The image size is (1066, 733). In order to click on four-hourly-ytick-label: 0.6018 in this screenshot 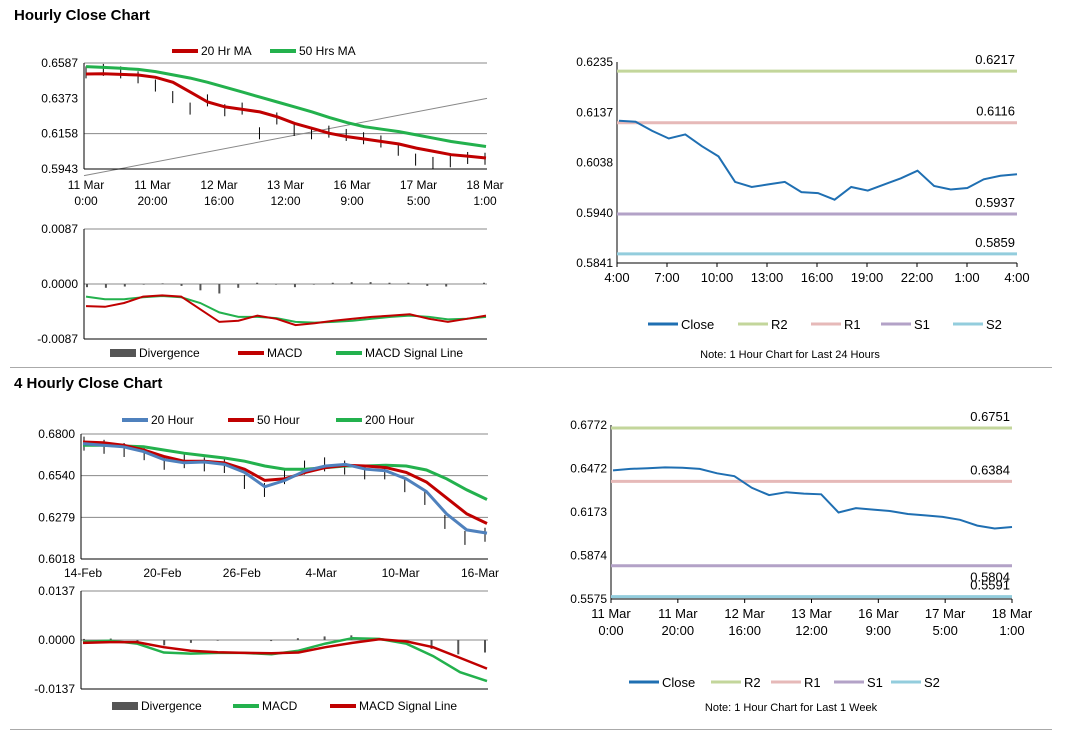, I will do `click(56, 559)`.